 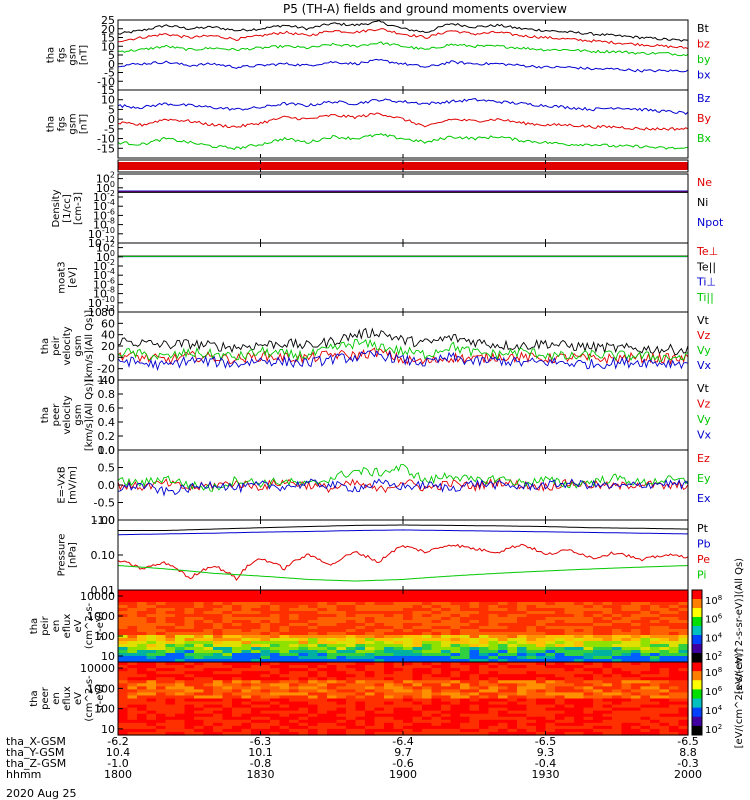 What do you see at coordinates (403, 532) in the screenshot?
I see `series-pb` at bounding box center [403, 532].